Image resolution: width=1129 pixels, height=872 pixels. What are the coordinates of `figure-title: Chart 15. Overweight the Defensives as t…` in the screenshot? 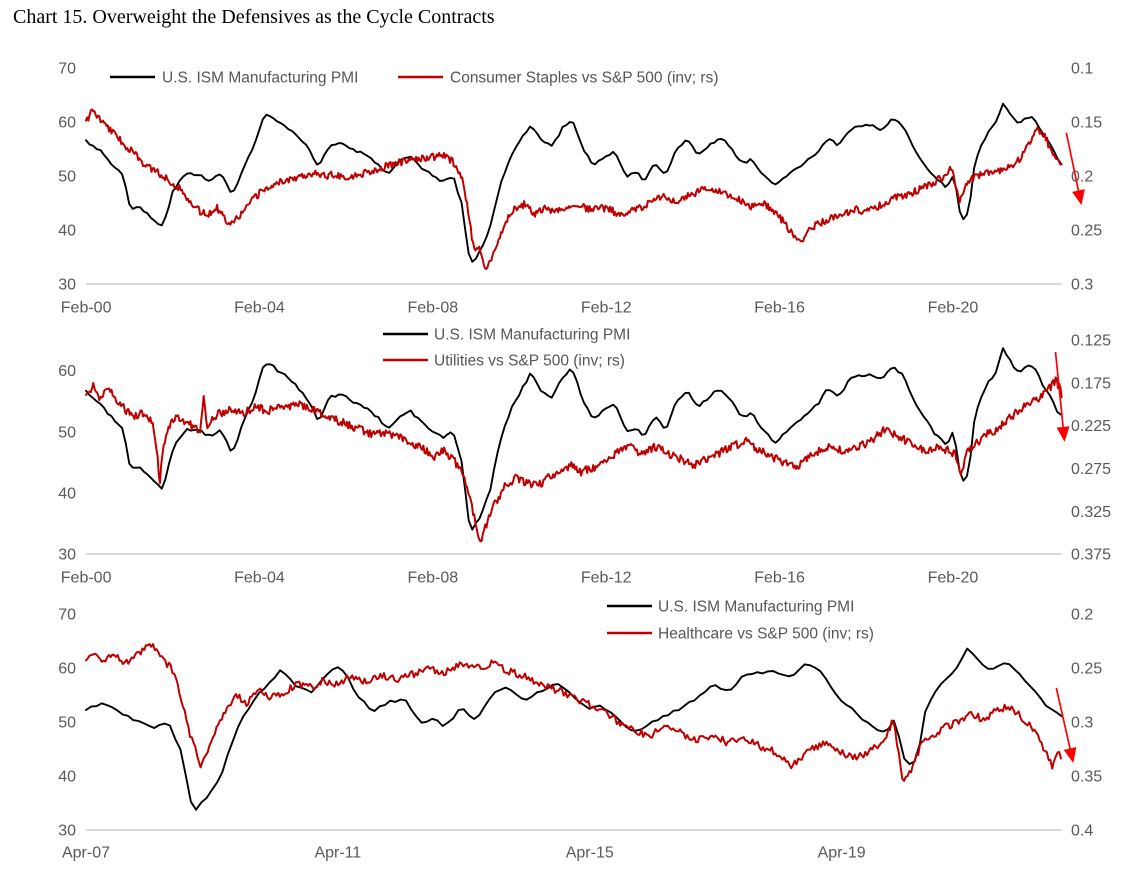 It's located at (254, 17).